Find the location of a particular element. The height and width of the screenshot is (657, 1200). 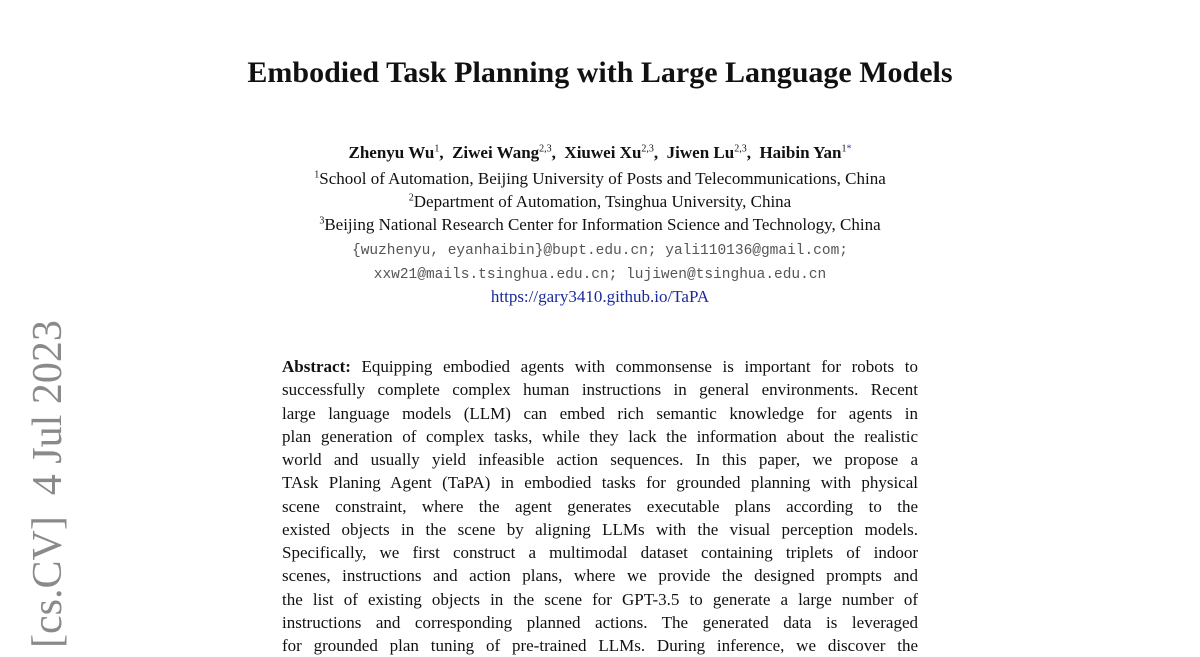

author: Zhenyu Wu1 is located at coordinates (394, 152).